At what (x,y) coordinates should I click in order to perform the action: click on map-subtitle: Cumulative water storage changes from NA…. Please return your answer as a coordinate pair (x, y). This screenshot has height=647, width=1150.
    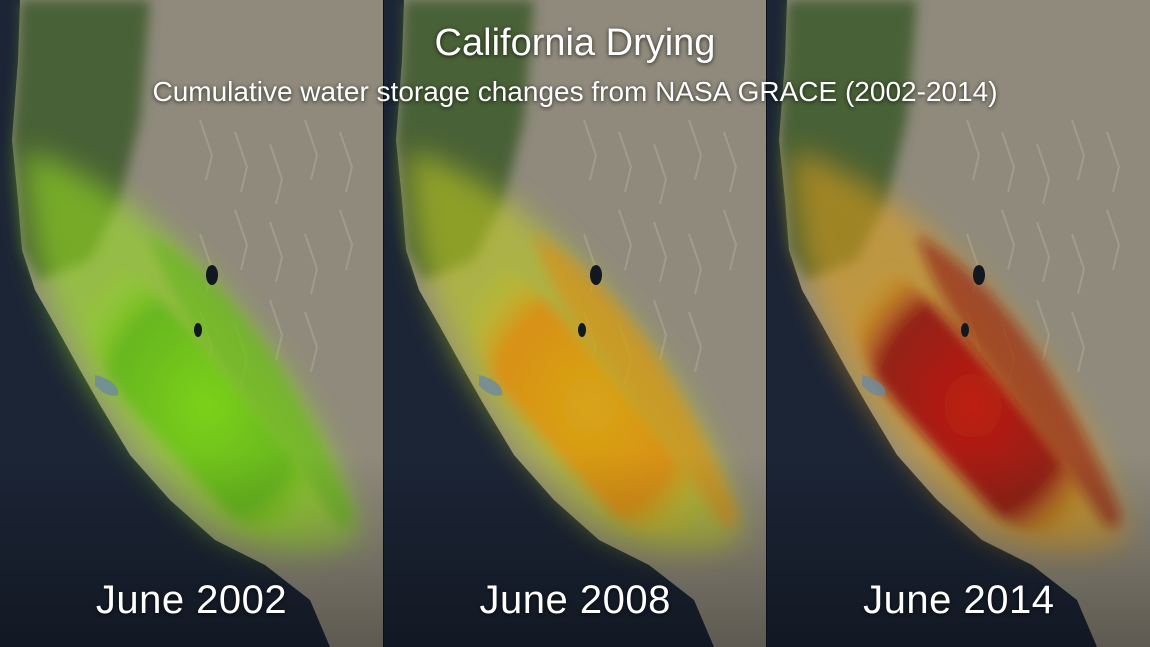
    Looking at the image, I should click on (575, 91).